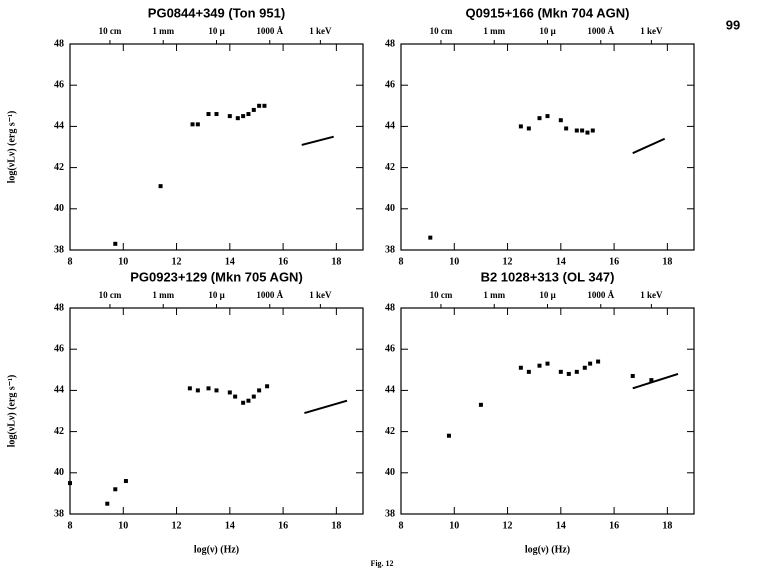 The image size is (768, 574). I want to click on chart-title: PG0844+349 (Ton 951), so click(216, 12).